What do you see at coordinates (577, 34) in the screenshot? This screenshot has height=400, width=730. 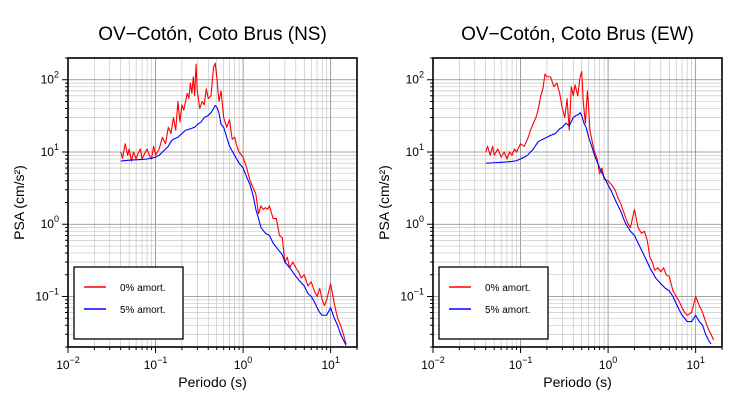 I see `chart-title: OV−Cotón, Coto Brus (EW)` at bounding box center [577, 34].